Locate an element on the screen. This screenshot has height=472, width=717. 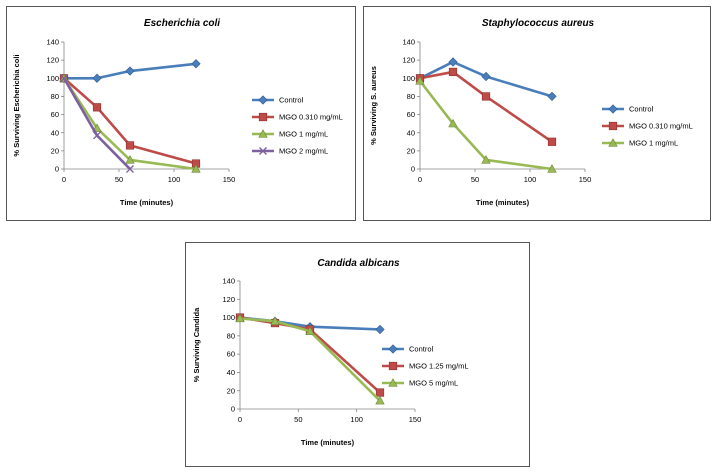
chart-title: Staphylococcus aureus is located at coordinates (538, 23).